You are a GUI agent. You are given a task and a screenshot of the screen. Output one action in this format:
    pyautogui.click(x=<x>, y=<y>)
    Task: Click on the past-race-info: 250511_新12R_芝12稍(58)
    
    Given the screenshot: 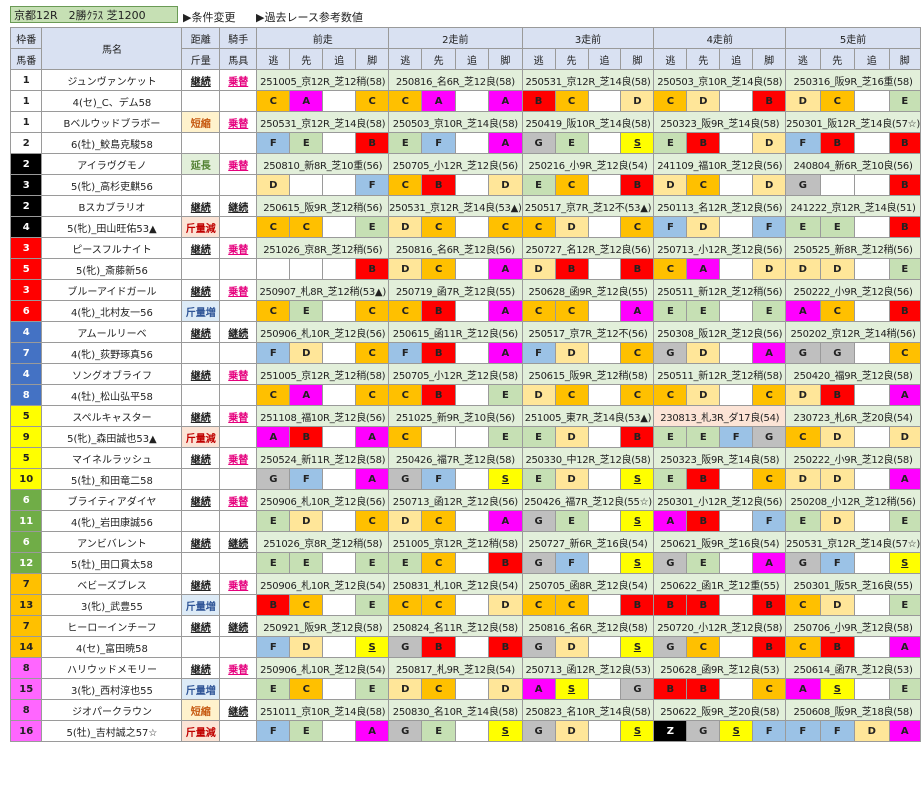 What is the action you would take?
    pyautogui.click(x=720, y=374)
    